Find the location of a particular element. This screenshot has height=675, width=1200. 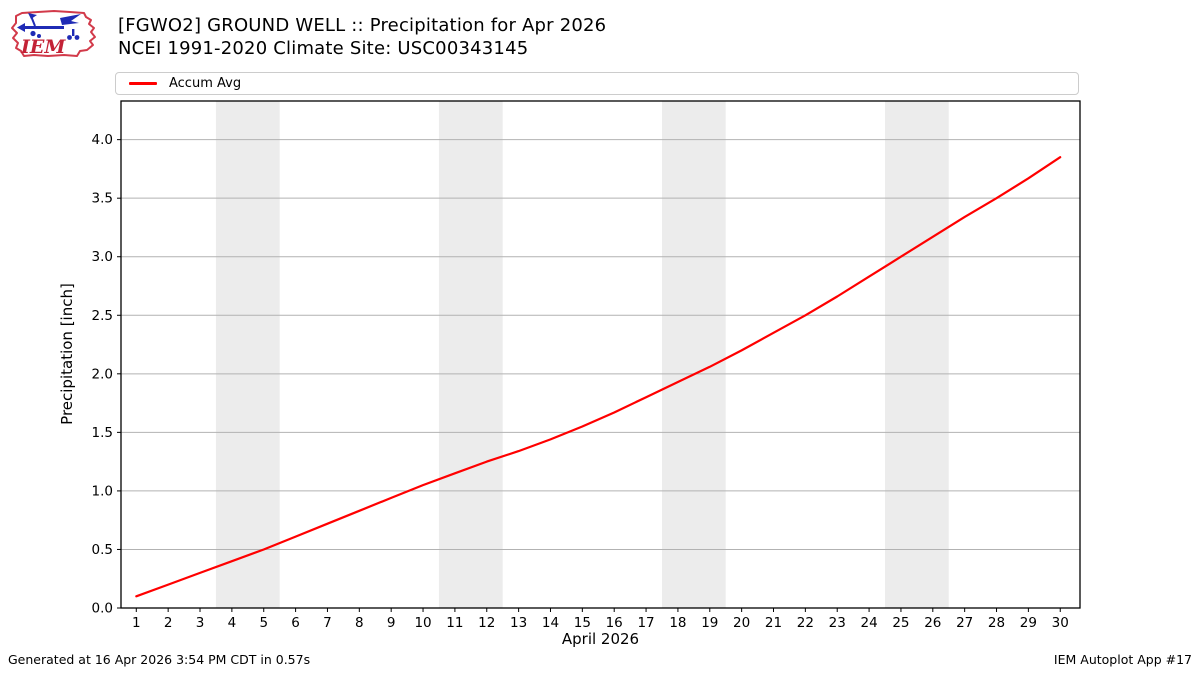

x-tick-label: 13 is located at coordinates (518, 623).